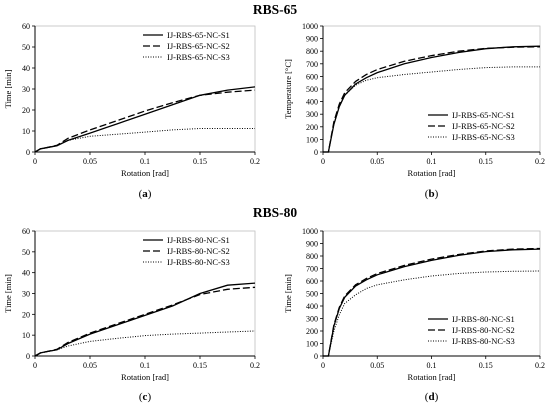 Image resolution: width=550 pixels, height=410 pixels. I want to click on group-title-rbs-65: RBS-65, so click(275, 9).